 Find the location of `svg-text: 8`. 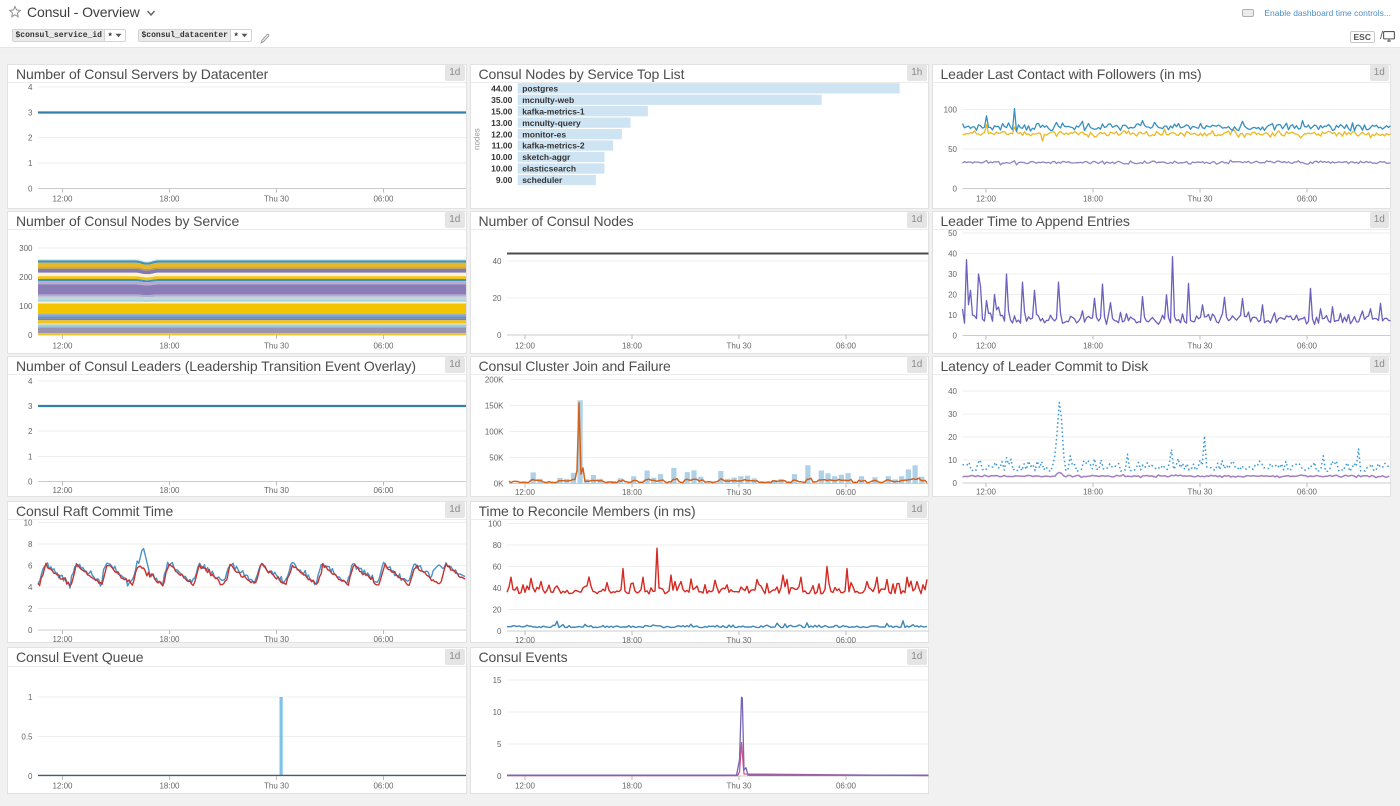

svg-text: 8 is located at coordinates (30, 543).